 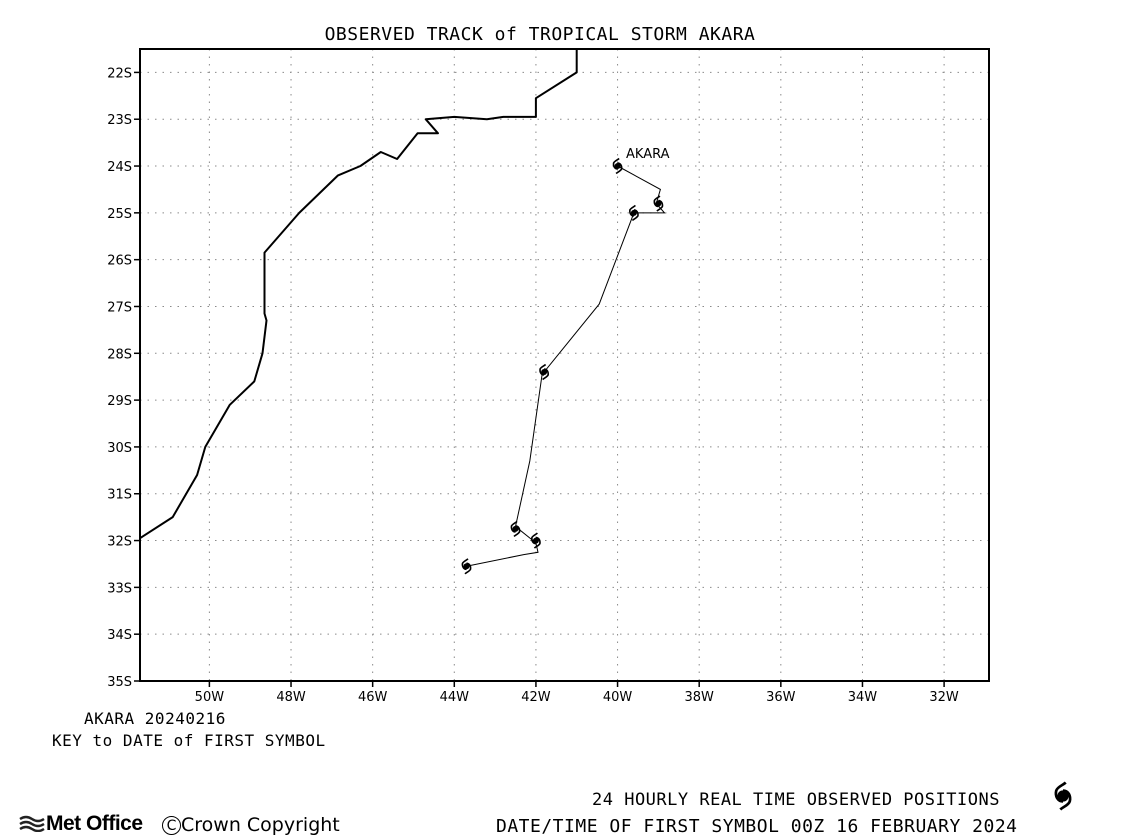 I want to click on lat-tick-label: 28S, so click(x=119, y=354).